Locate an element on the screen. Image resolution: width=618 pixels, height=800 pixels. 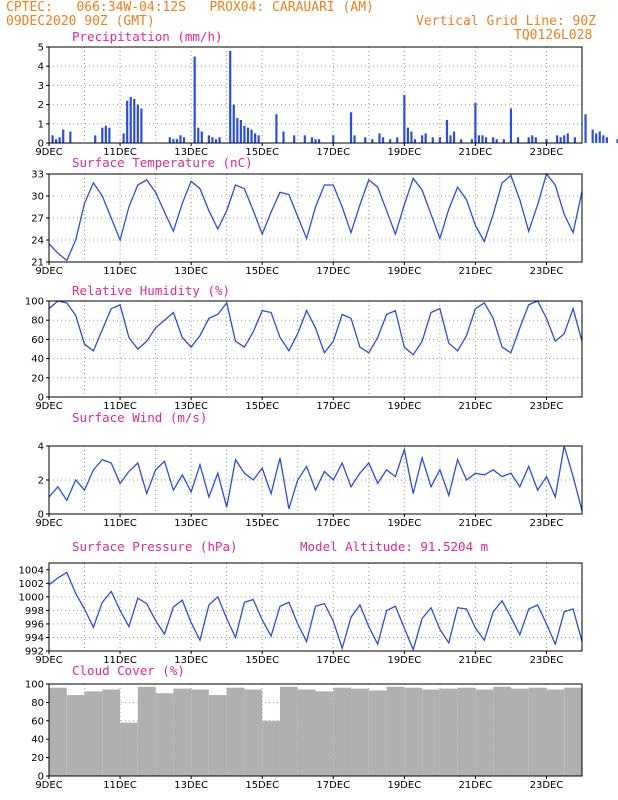
y-tick-label: 992 is located at coordinates (34, 652).